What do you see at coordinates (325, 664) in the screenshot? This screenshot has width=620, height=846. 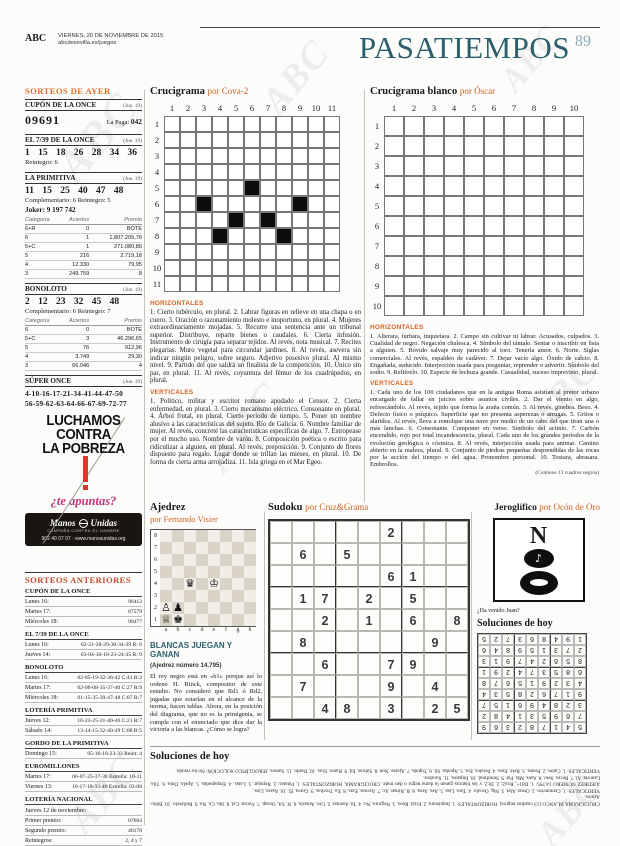 I see `sudoku-cell: 6` at bounding box center [325, 664].